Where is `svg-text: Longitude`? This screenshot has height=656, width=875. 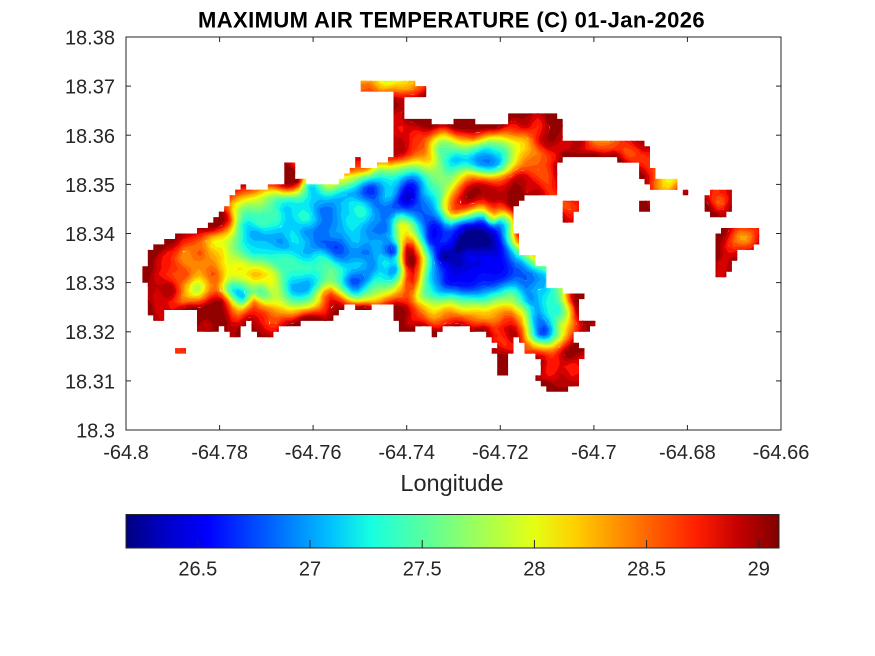 svg-text: Longitude is located at coordinates (451, 483).